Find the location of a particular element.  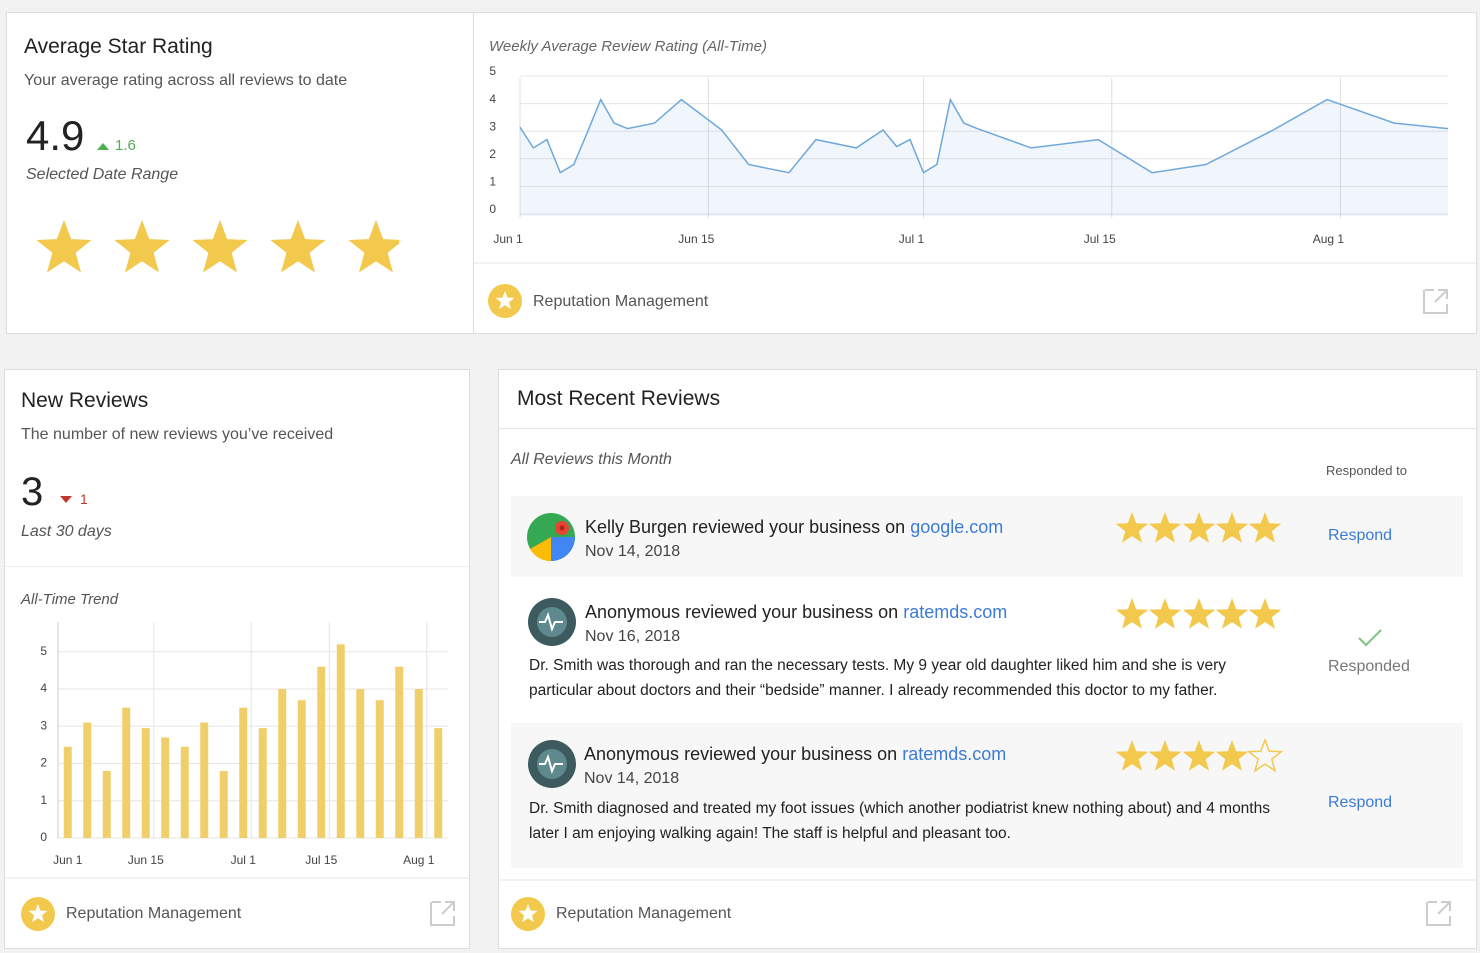

card-title: New Reviews is located at coordinates (85, 400).